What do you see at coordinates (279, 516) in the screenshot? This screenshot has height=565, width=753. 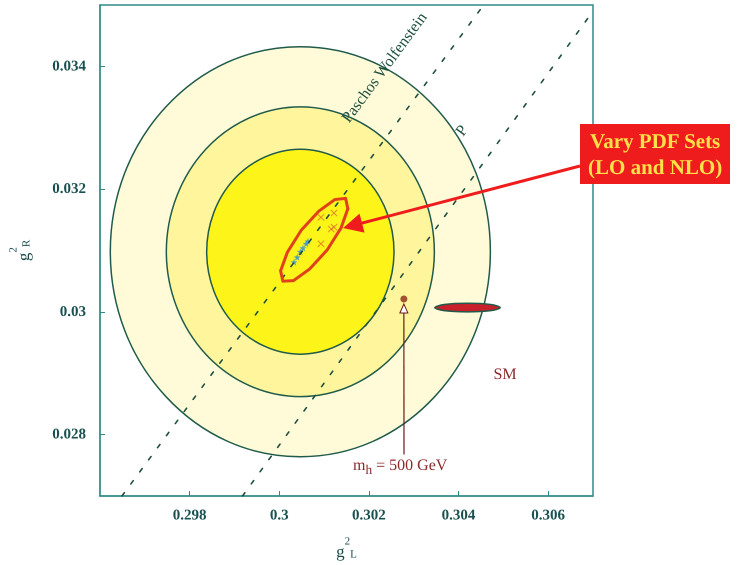 I see `x-tick-label: 0.3` at bounding box center [279, 516].